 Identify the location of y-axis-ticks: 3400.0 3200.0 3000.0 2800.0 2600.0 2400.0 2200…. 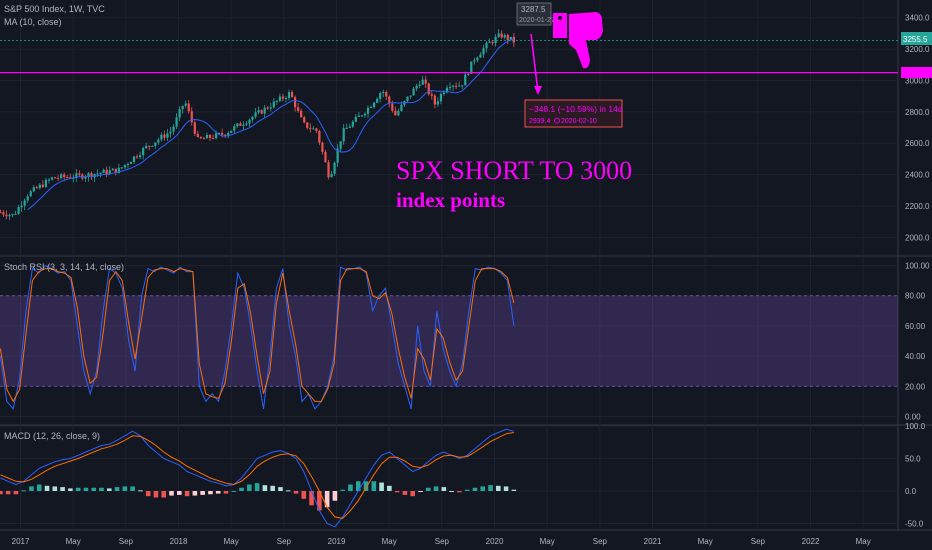
(917, 271).